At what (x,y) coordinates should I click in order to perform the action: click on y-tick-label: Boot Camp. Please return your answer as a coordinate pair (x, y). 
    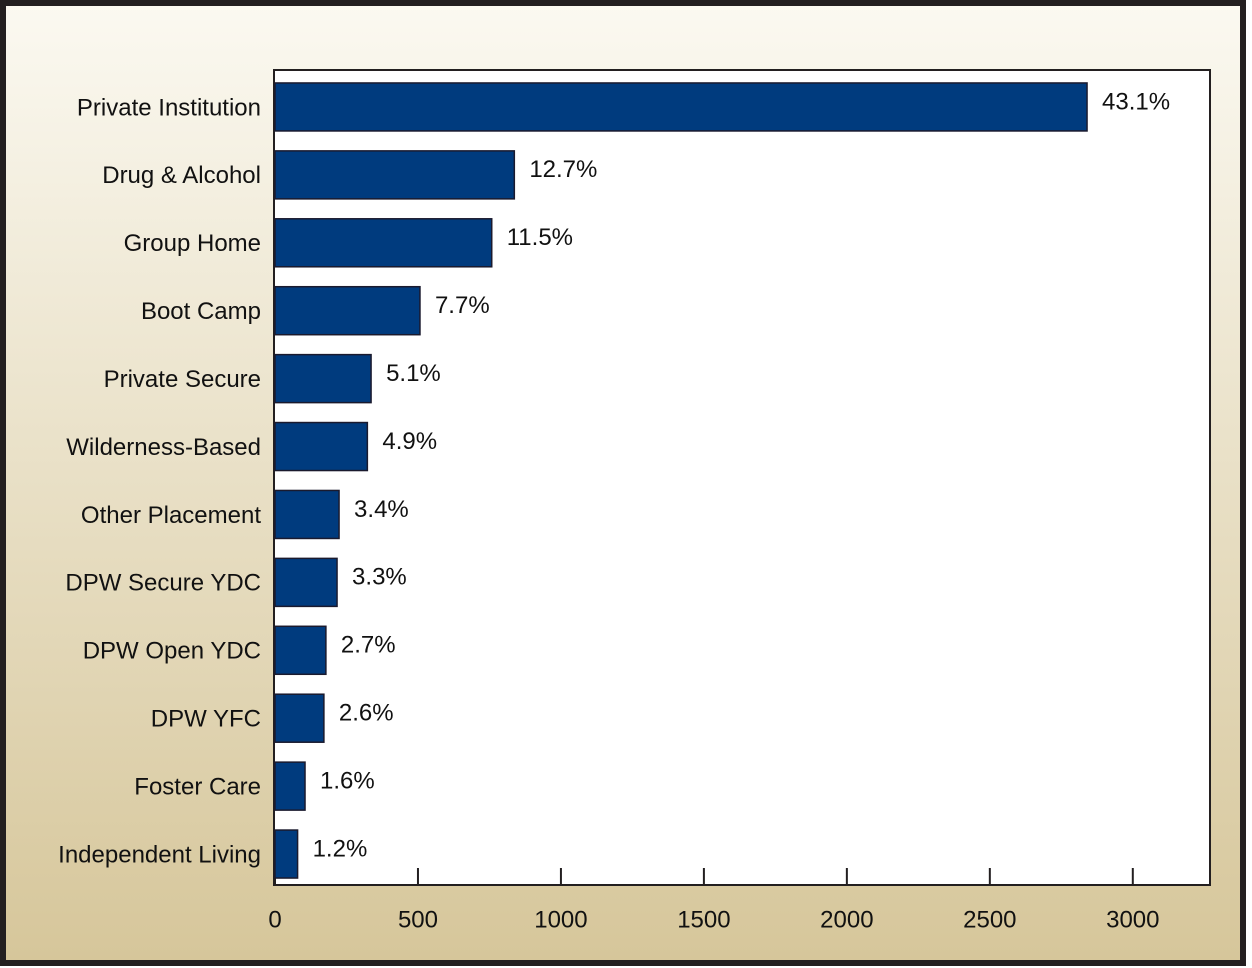
    Looking at the image, I should click on (201, 311).